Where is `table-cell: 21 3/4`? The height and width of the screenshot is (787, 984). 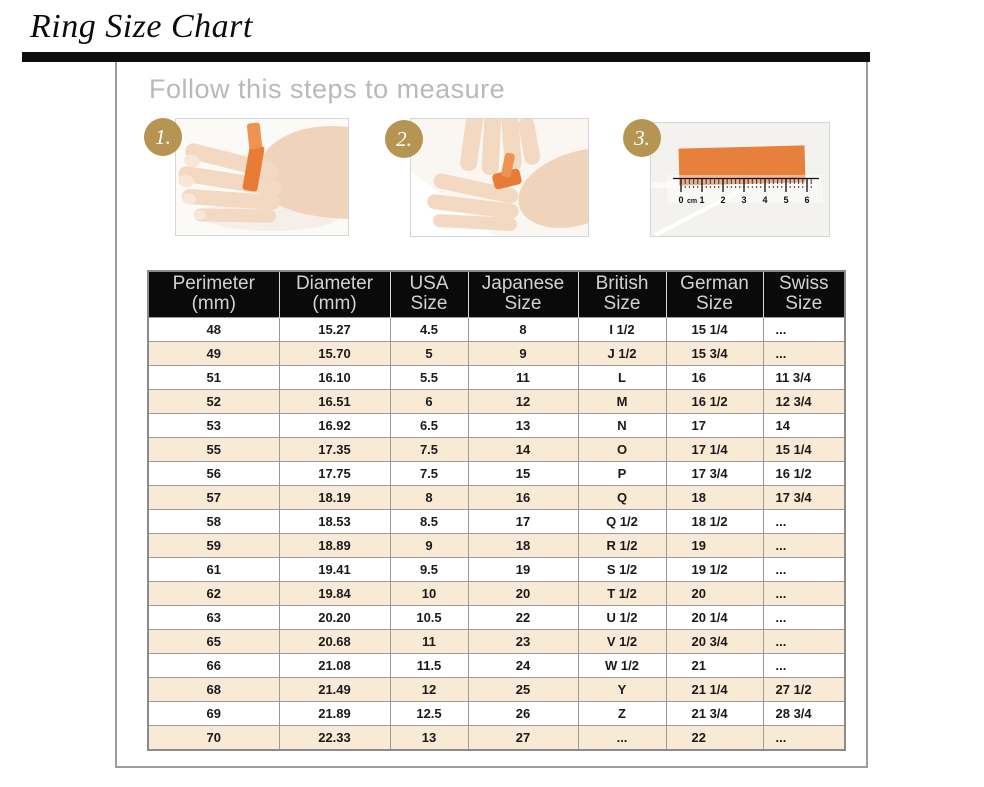
table-cell: 21 3/4 is located at coordinates (714, 713).